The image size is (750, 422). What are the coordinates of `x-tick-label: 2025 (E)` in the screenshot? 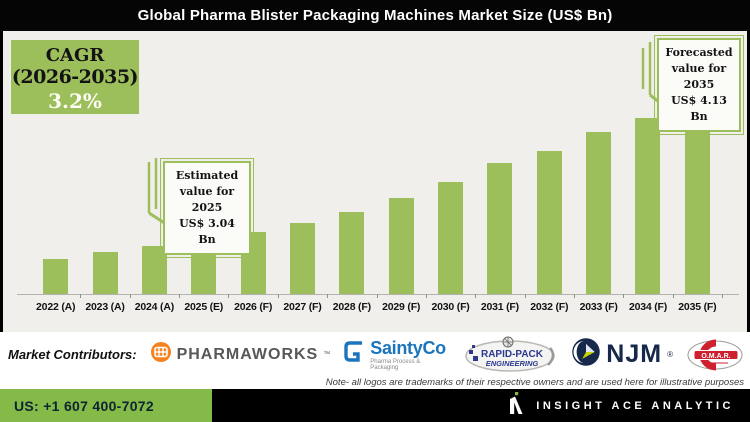 It's located at (204, 303).